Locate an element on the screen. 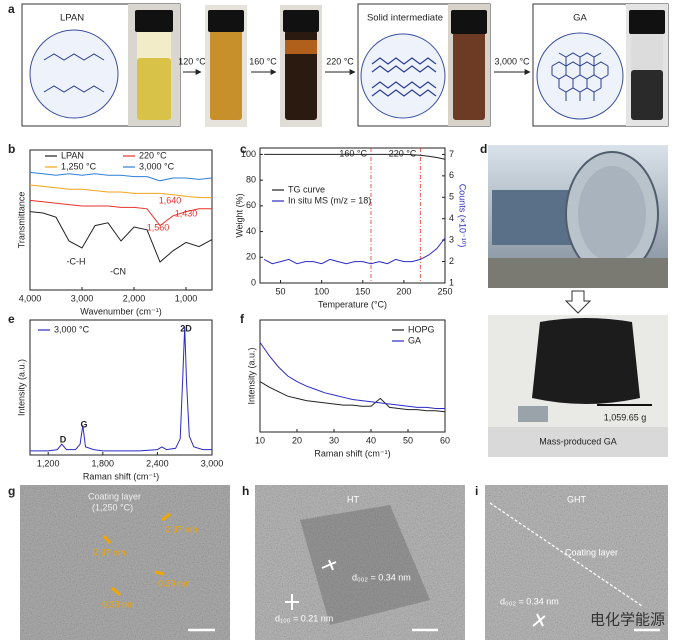 Image resolution: width=685 pixels, height=644 pixels. panel-letter: a is located at coordinates (11, 9).